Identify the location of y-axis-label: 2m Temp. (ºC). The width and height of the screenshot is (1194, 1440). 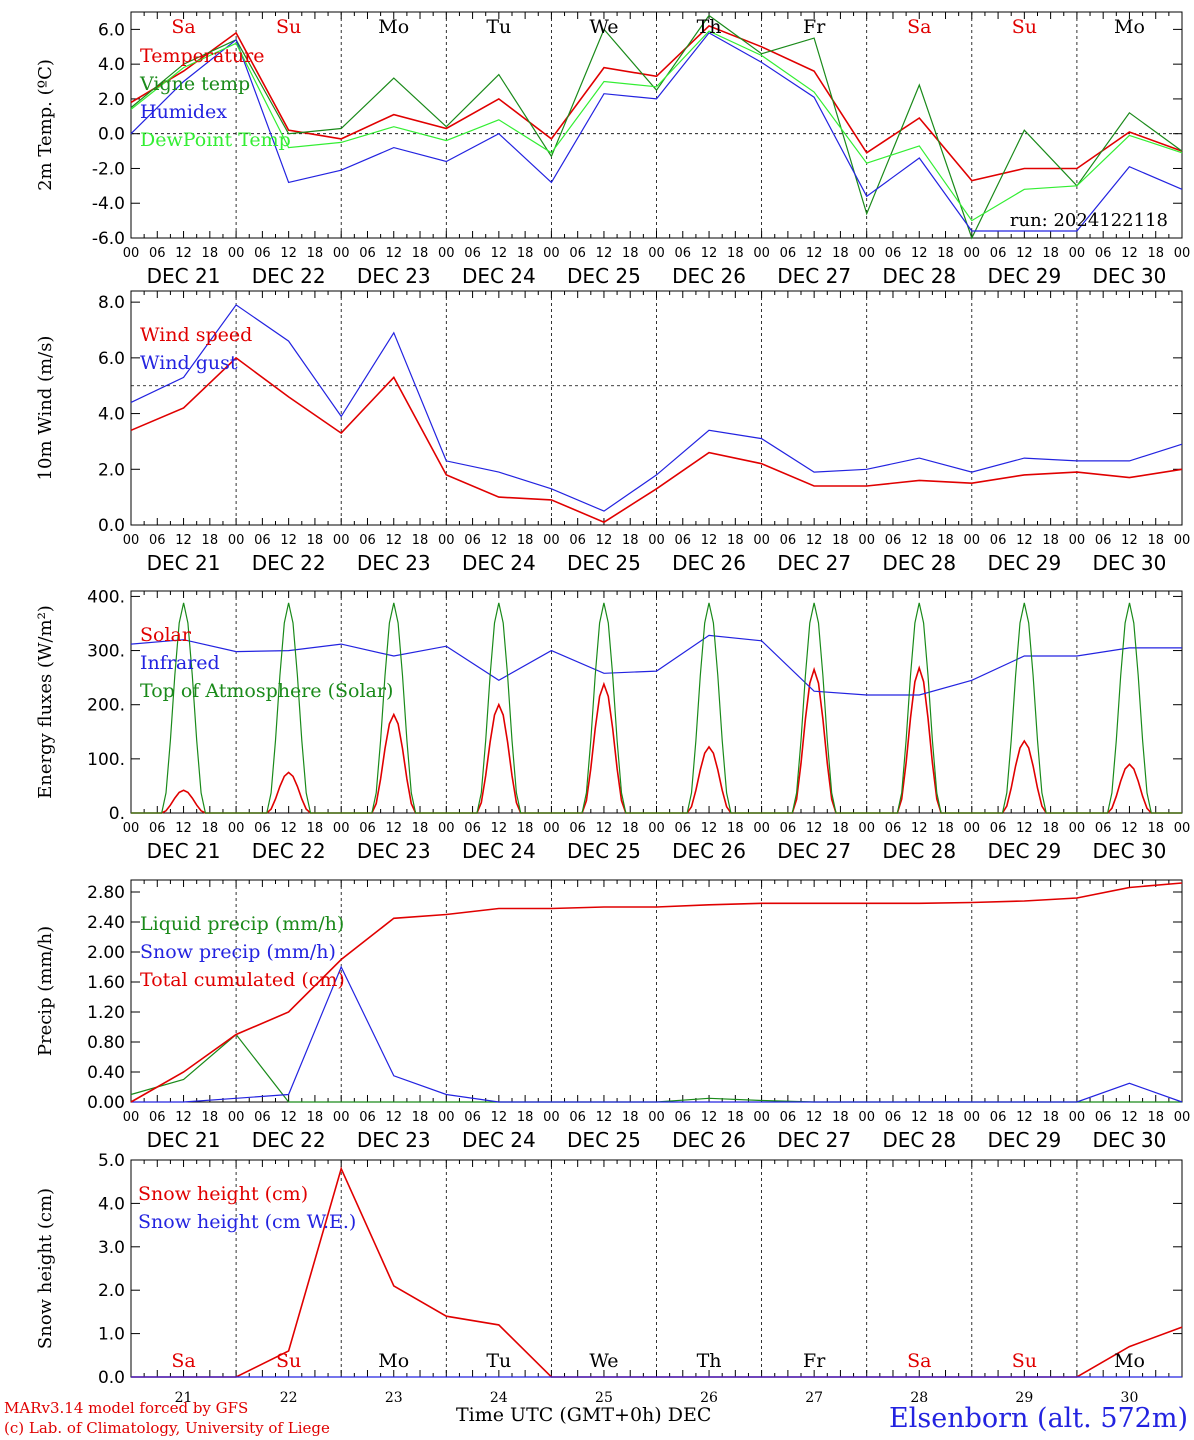
(45, 125).